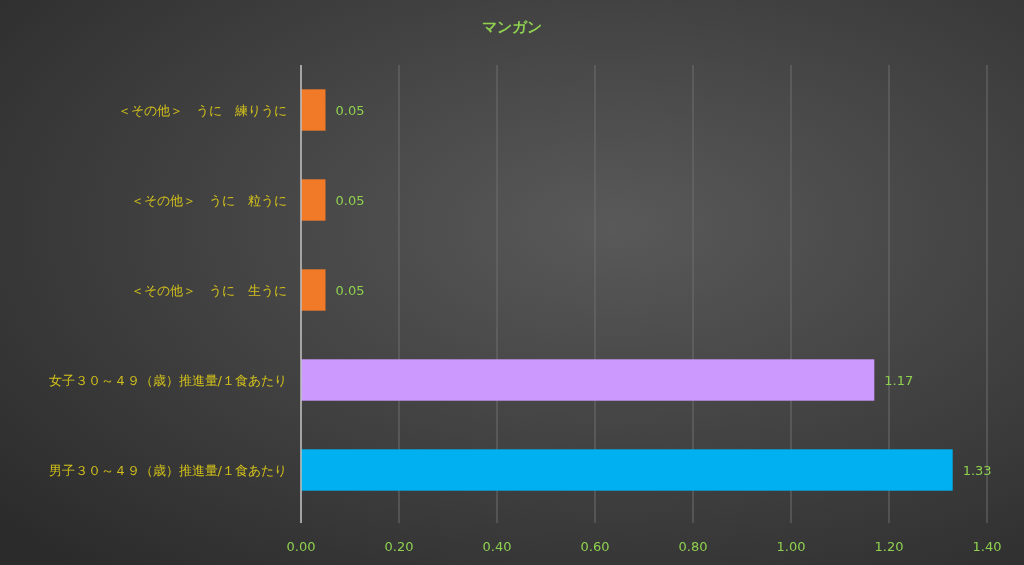 This screenshot has height=565, width=1024. Describe the element at coordinates (693, 546) in the screenshot. I see `xtick: 0.80` at that location.